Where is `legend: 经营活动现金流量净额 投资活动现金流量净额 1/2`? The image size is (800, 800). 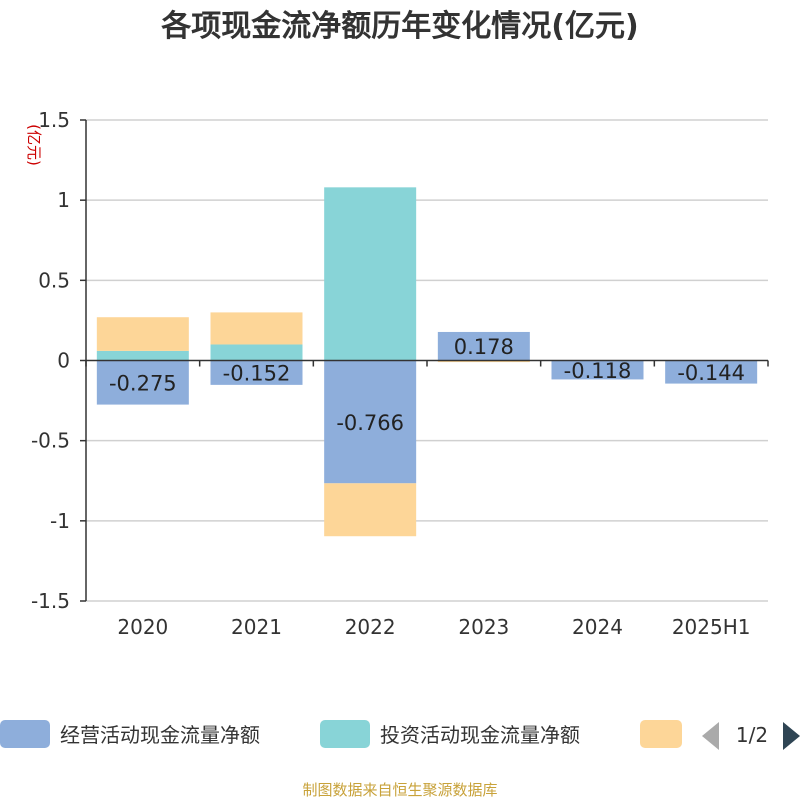
legend: 经营活动现金流量净额 投资活动现金流量净额 1/2 is located at coordinates (400, 735).